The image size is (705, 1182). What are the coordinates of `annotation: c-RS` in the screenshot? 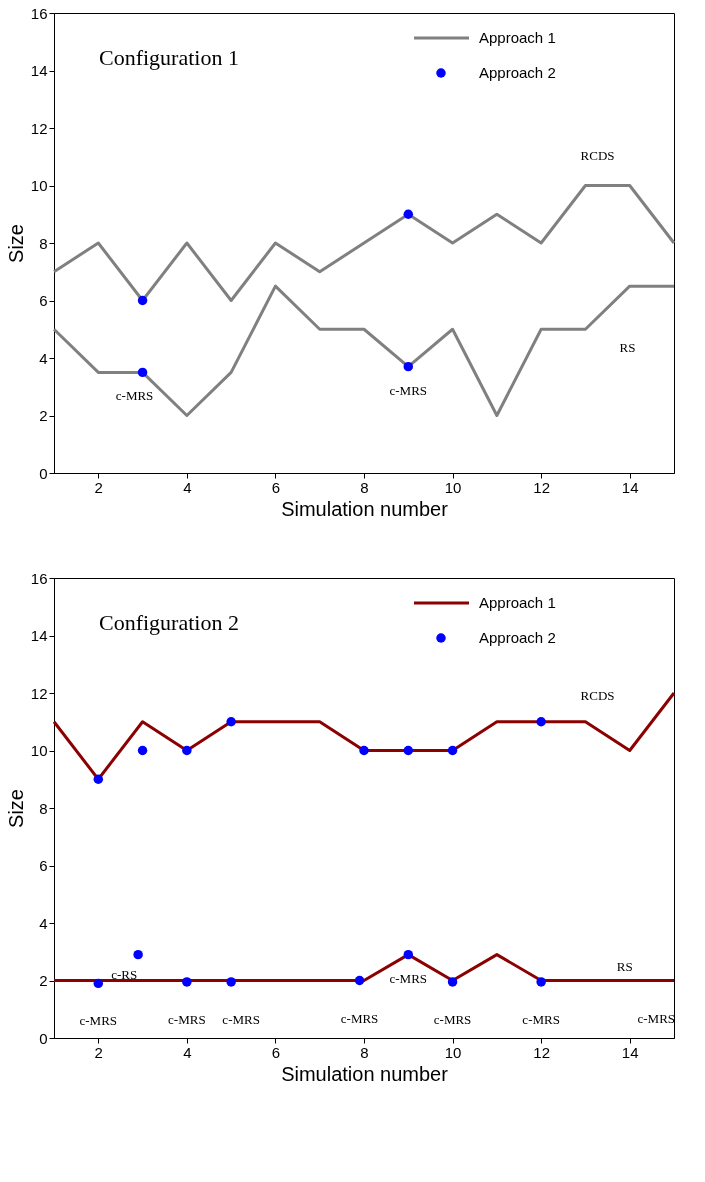 It's located at (124, 974).